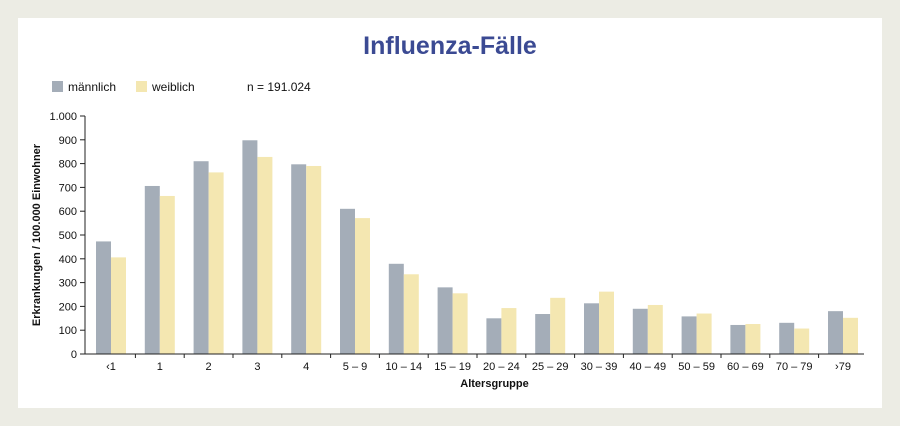 This screenshot has height=426, width=900. What do you see at coordinates (173, 87) in the screenshot?
I see `legend-label-weiblich: weiblich` at bounding box center [173, 87].